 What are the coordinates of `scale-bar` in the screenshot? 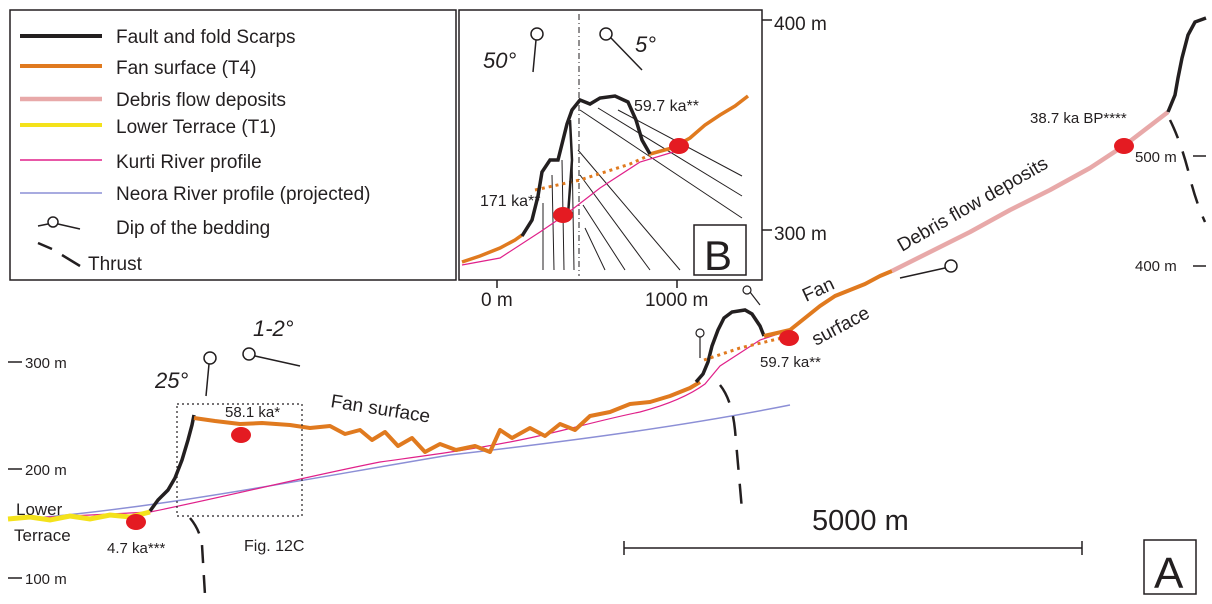 It's located at (853, 548).